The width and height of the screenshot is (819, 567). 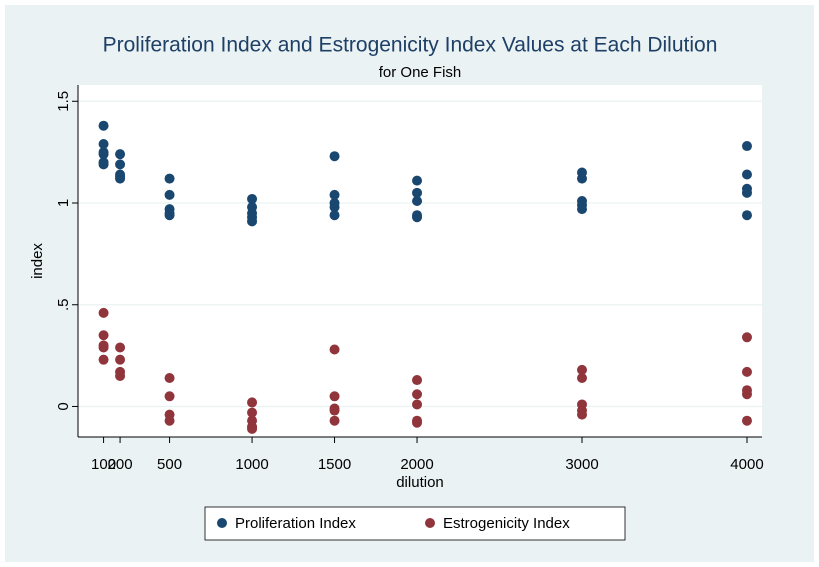 I want to click on x-tick-label: 3000, so click(x=581, y=464).